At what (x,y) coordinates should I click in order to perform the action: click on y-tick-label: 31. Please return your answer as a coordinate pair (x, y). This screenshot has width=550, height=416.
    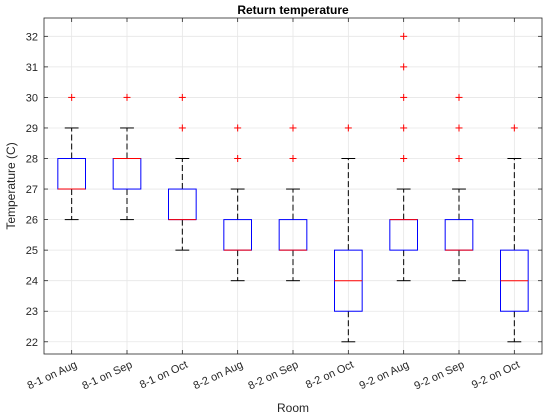
    Looking at the image, I should click on (32, 68).